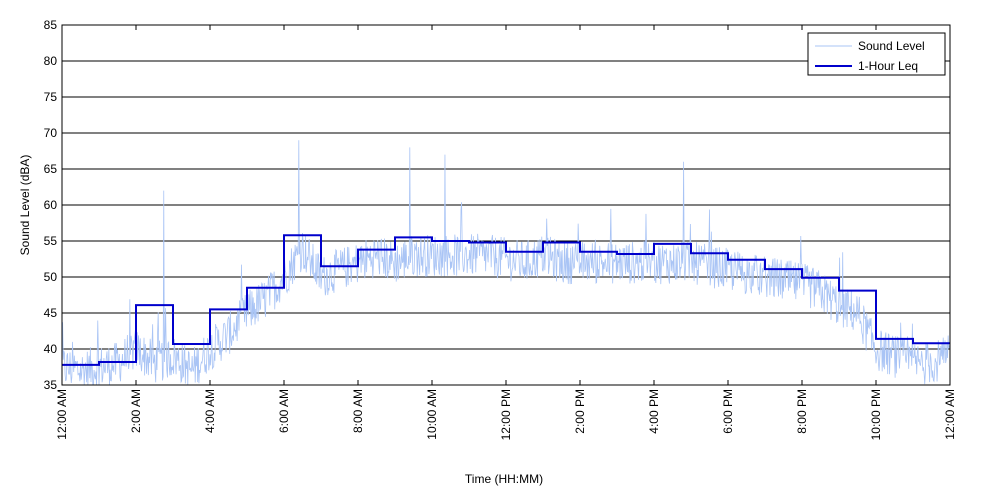 This screenshot has width=1000, height=500. What do you see at coordinates (51, 61) in the screenshot?
I see `y-tick-label: 80` at bounding box center [51, 61].